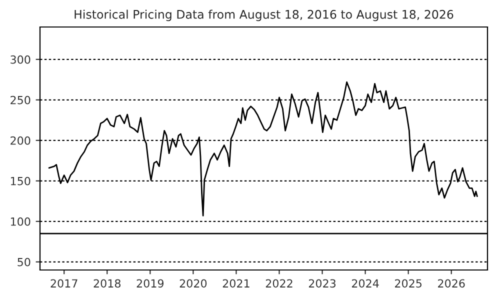 This screenshot has width=500, height=300. Describe the element at coordinates (64, 283) in the screenshot. I see `x-tick-label: 2017` at that location.